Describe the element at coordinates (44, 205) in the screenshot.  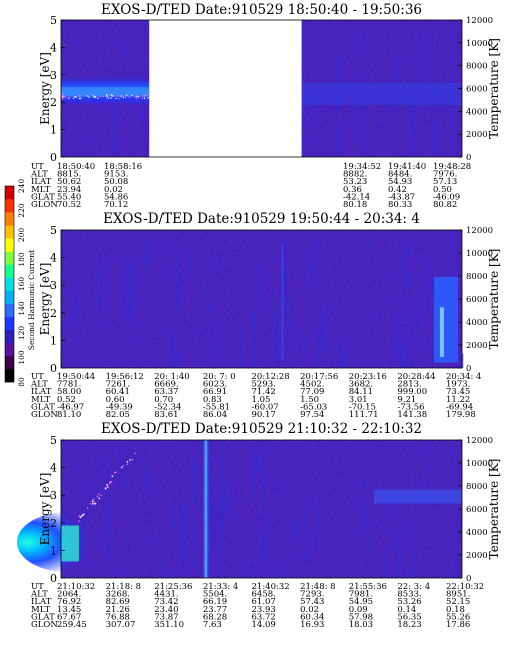
I see `ephemeris-row-label: GLON` at that location.